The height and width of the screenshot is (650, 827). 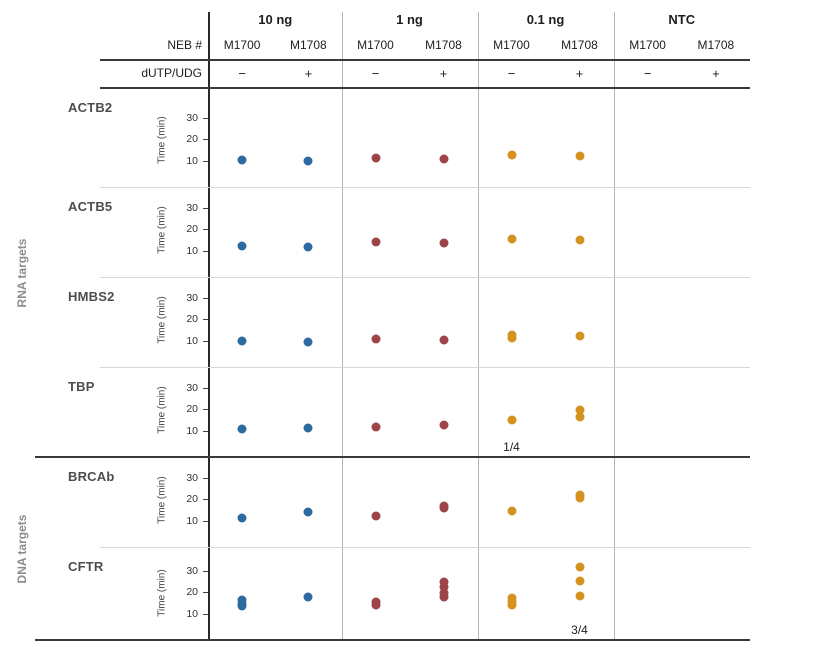 I want to click on target-label: ACTB5, so click(x=90, y=206).